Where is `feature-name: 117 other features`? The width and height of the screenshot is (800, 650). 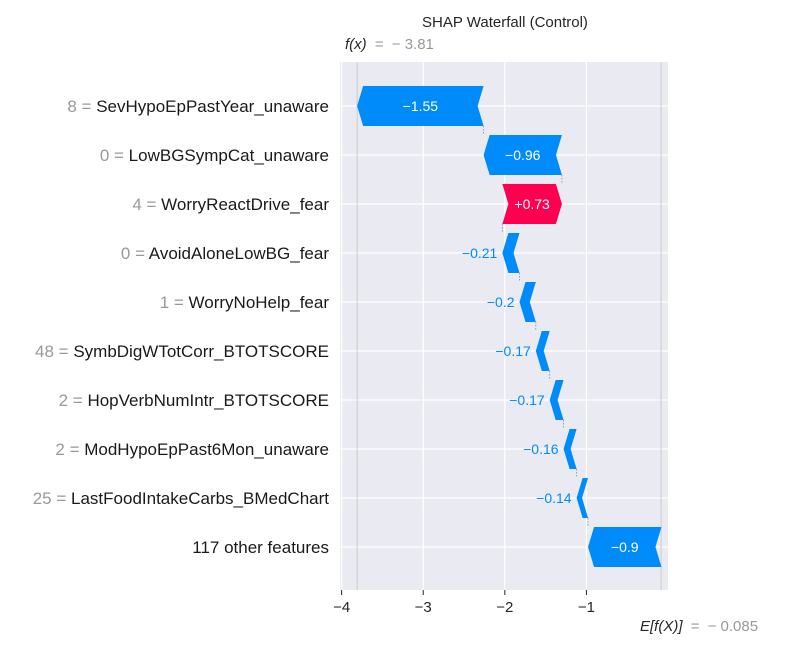
feature-name: 117 other features is located at coordinates (260, 547).